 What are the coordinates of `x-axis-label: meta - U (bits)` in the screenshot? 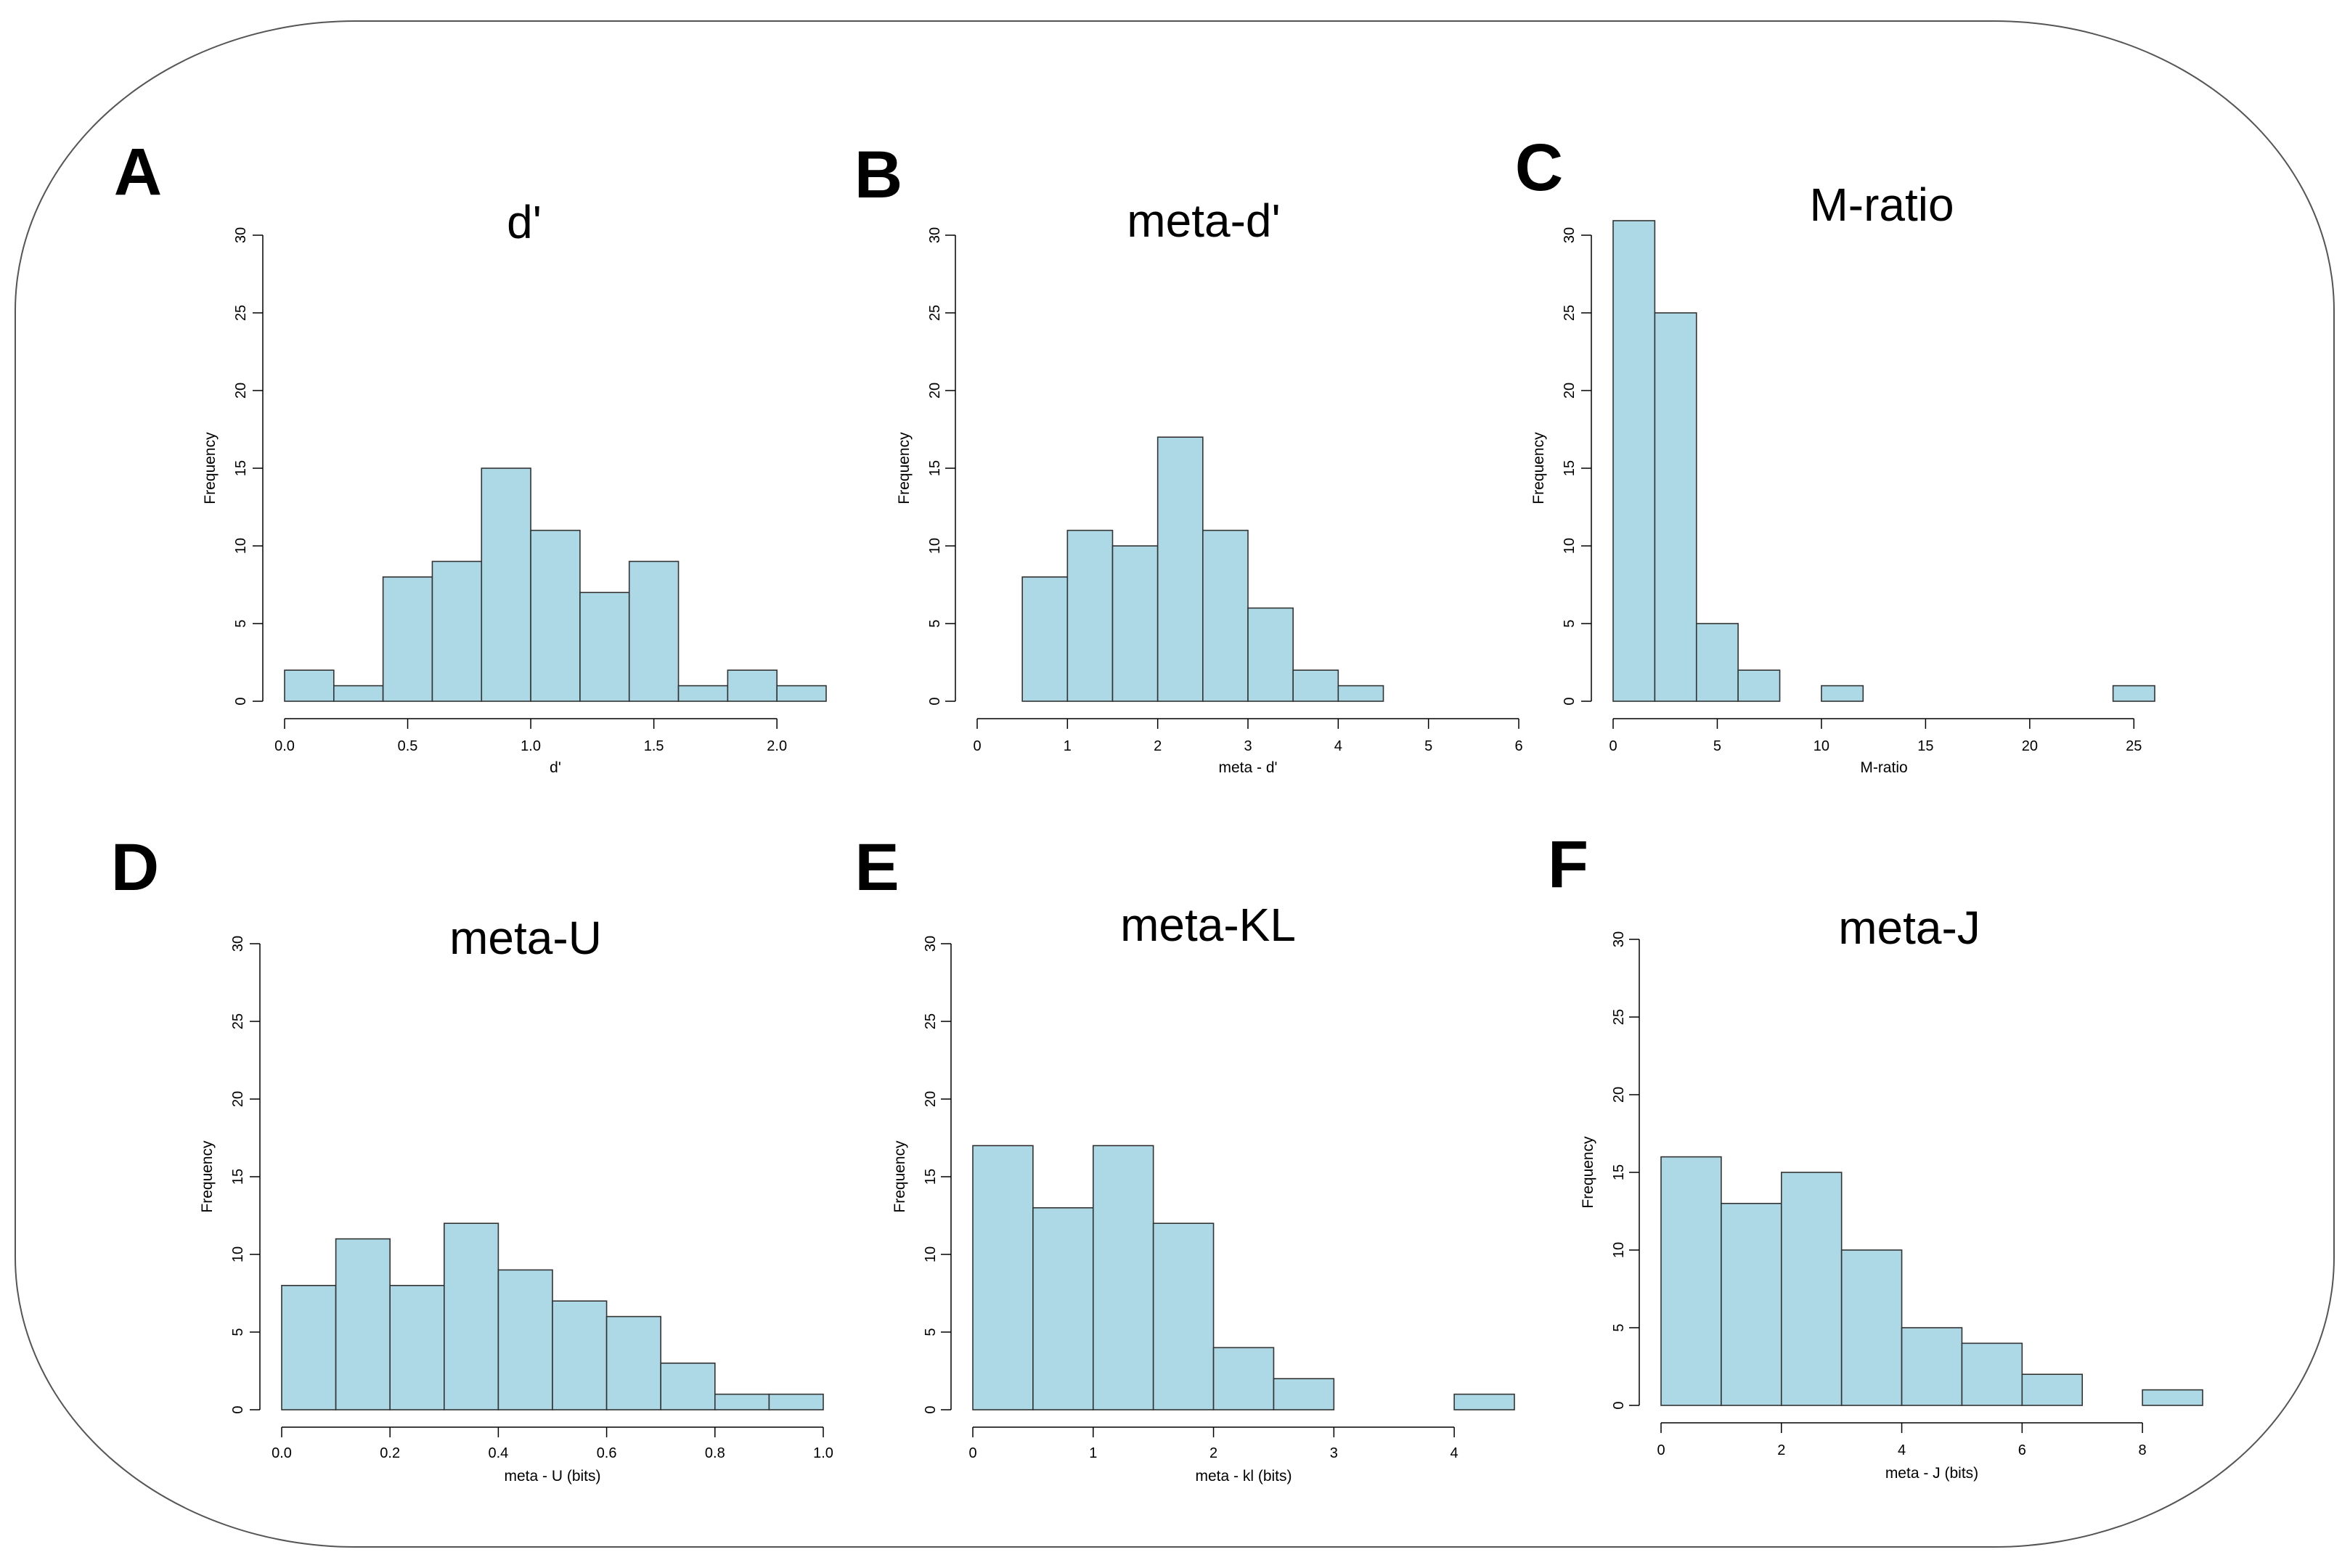 It's located at (552, 1477).